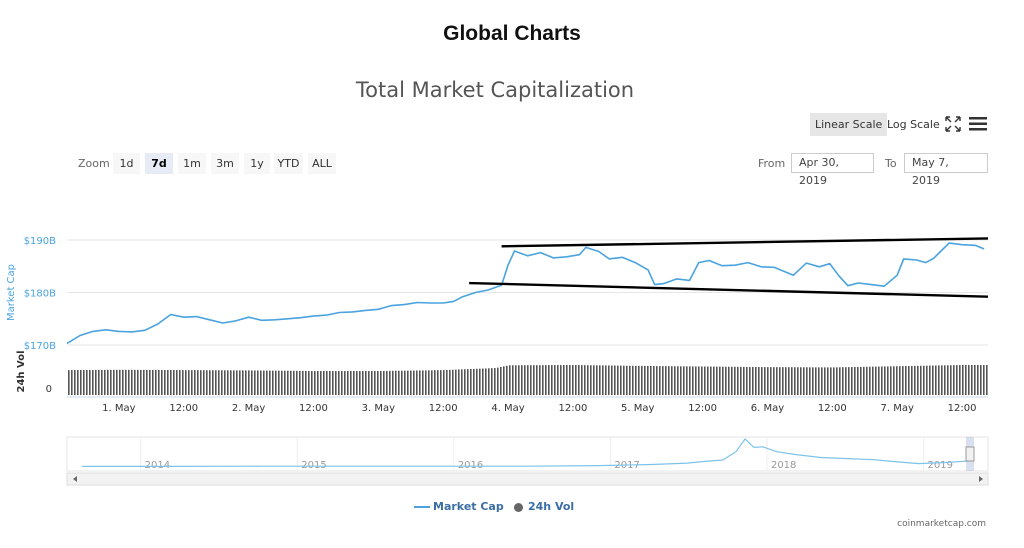  What do you see at coordinates (702, 408) in the screenshot?
I see `x-tick-label: 12:00` at bounding box center [702, 408].